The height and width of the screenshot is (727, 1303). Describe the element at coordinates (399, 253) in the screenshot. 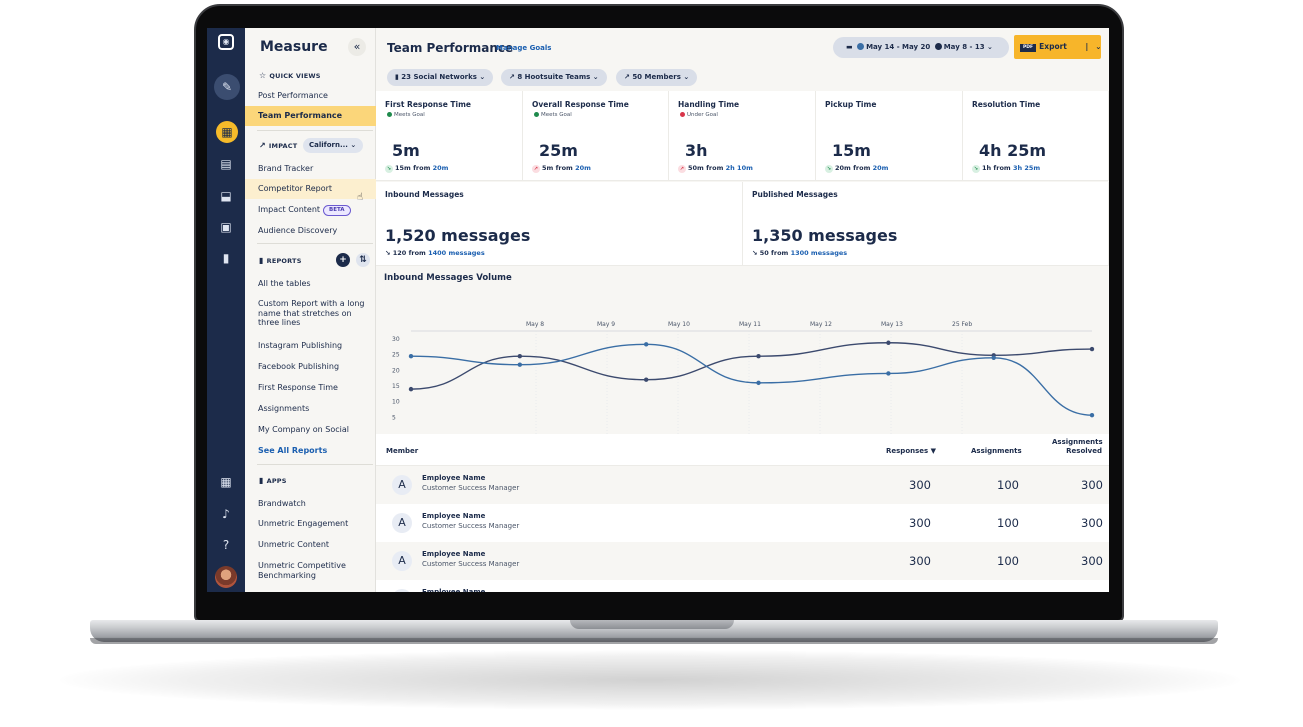

I see `card-delta-value: 120` at that location.